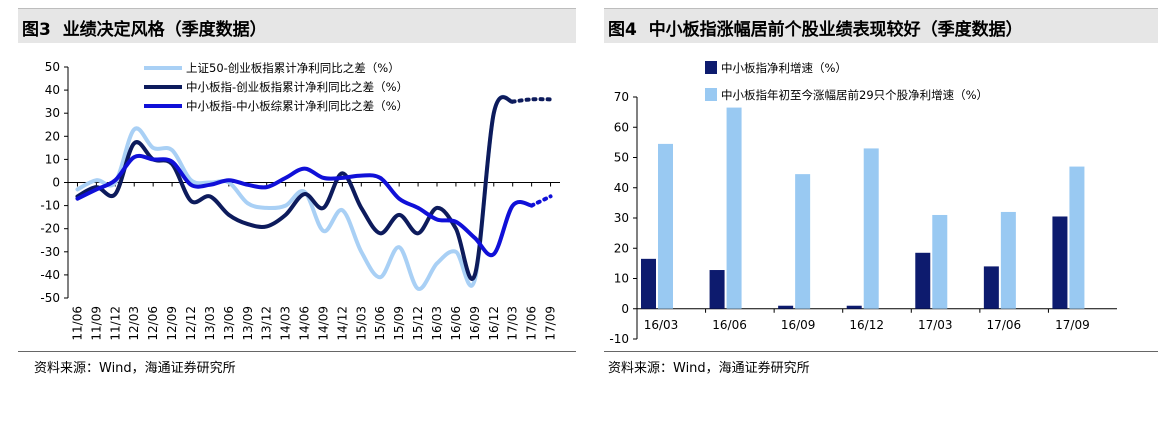  Describe the element at coordinates (297, 87) in the screenshot. I see `legend-label: 中小板指-创业板指累计净利同比之差（%）` at that location.